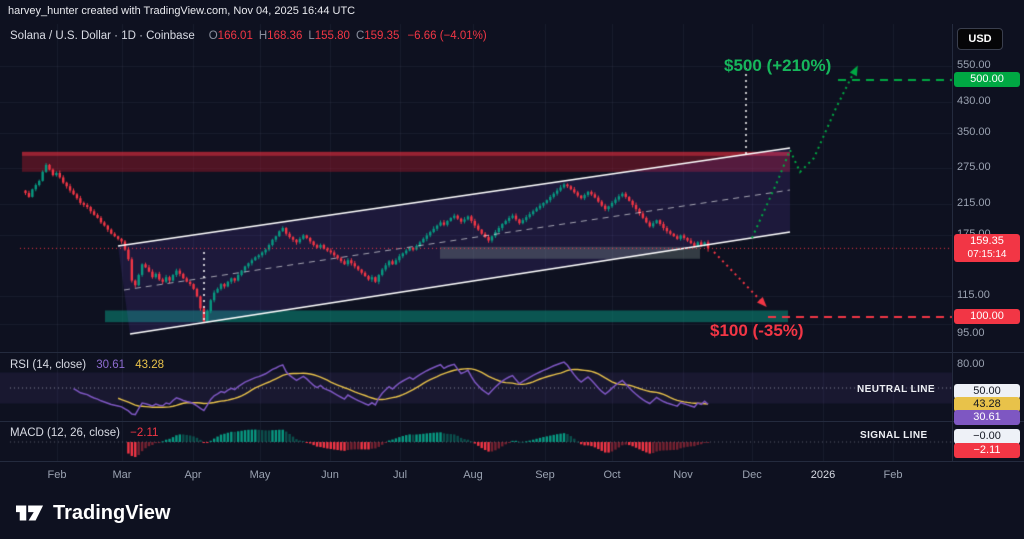  I want to click on macd-value: −2.11, so click(144, 433).